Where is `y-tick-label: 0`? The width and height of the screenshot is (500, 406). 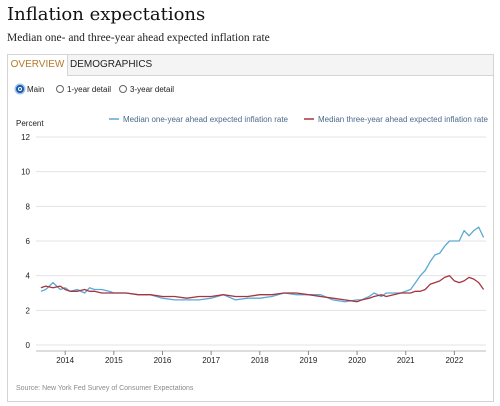
y-tick-label: 0 is located at coordinates (28, 345).